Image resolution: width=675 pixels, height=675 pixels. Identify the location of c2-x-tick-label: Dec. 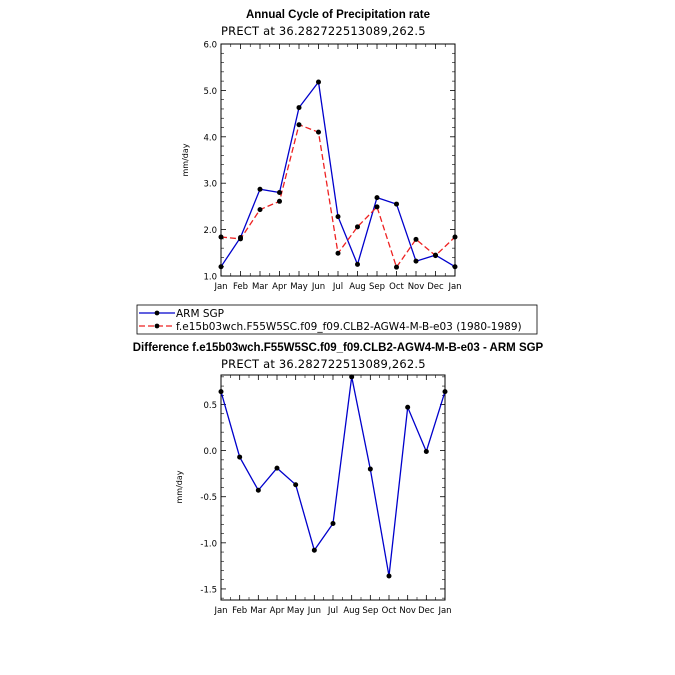
(426, 611).